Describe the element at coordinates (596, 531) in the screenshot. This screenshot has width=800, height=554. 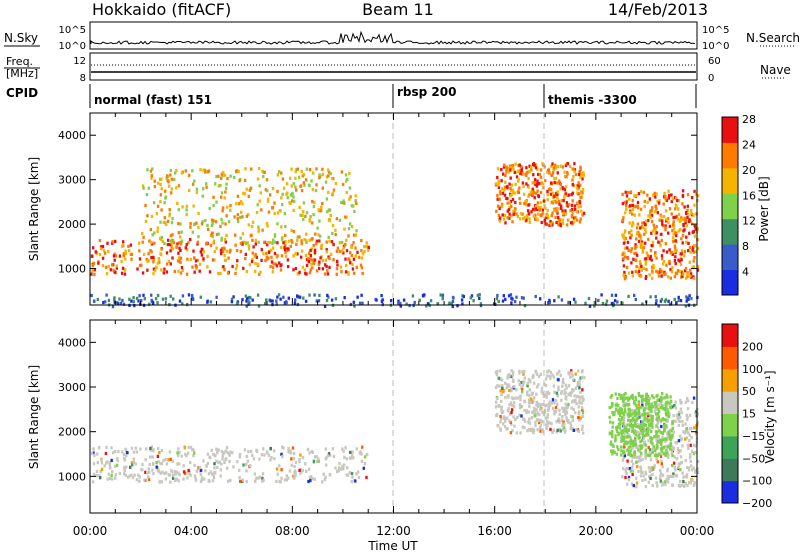
I see `time-tick-label: 20:00` at that location.